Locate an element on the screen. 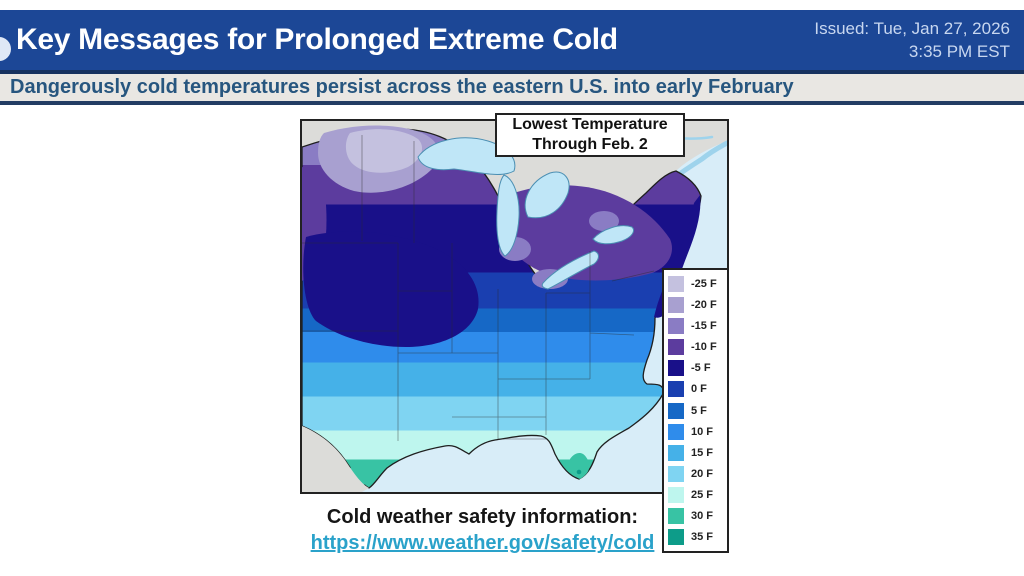  subheader-accent-line is located at coordinates (512, 103).